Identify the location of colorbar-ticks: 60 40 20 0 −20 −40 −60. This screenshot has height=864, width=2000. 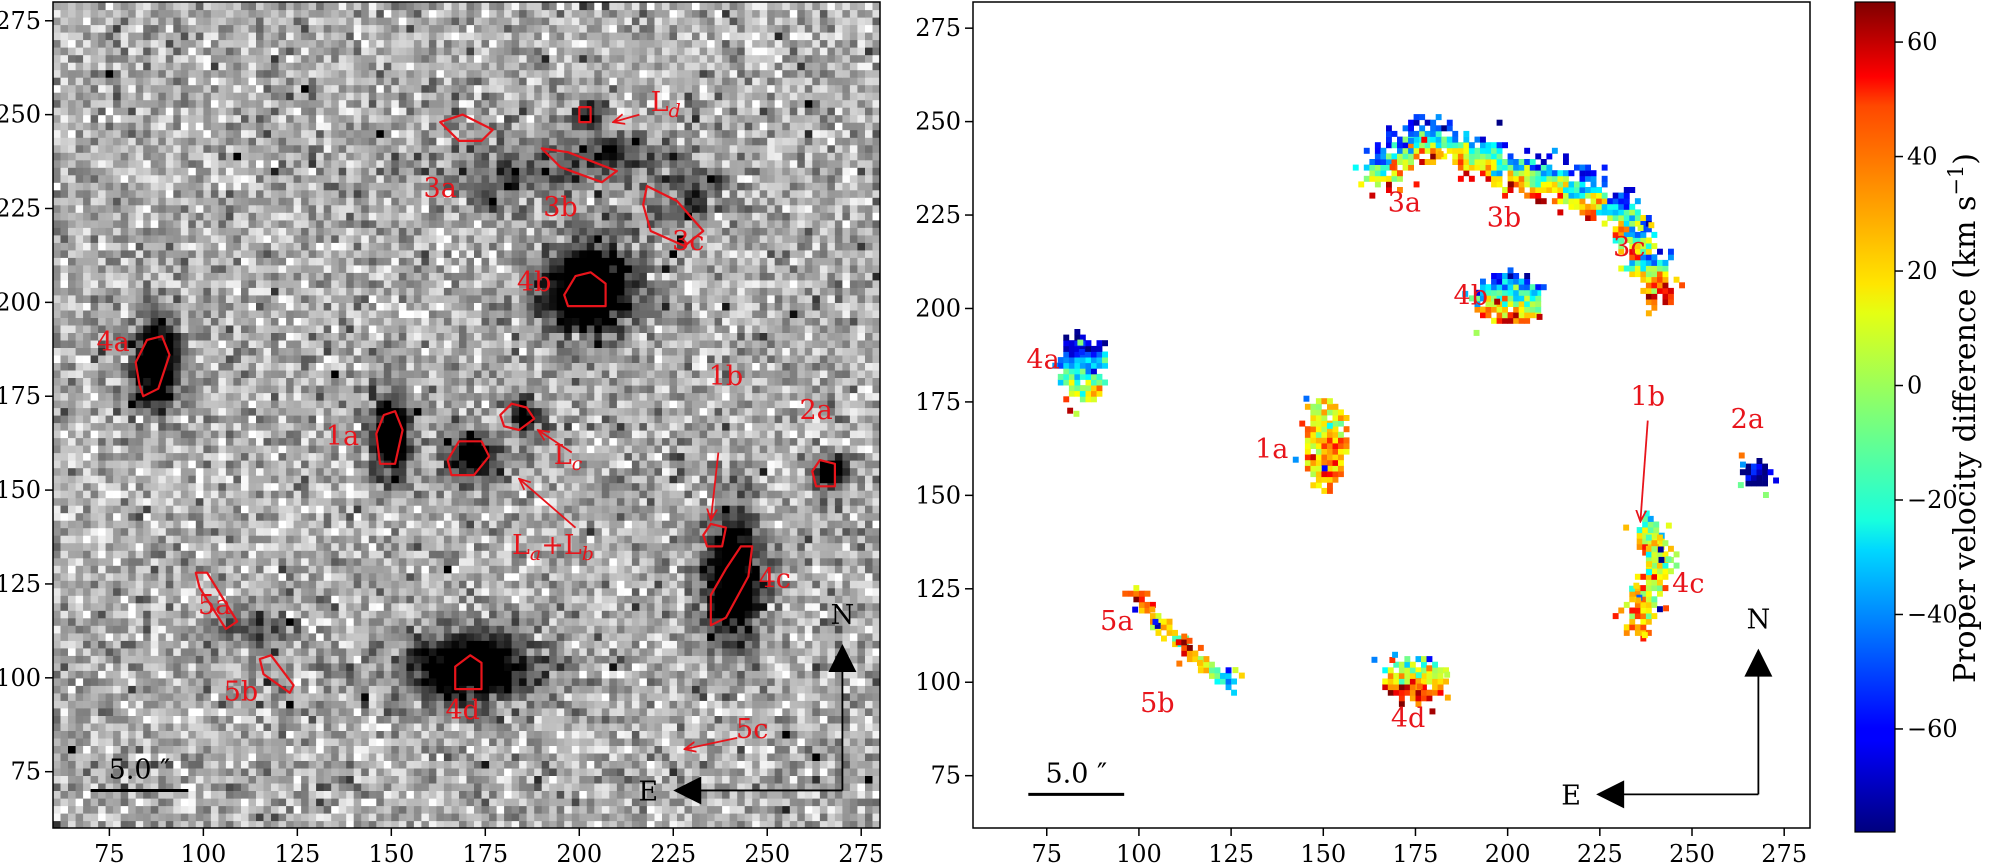
(1926, 385).